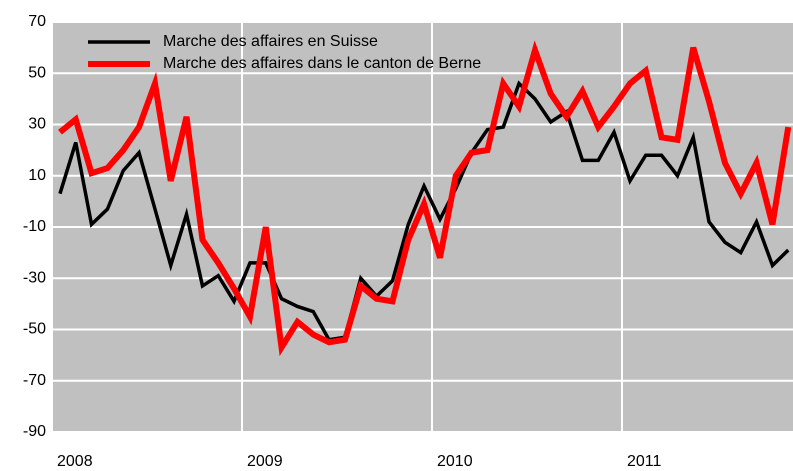  I want to click on y-tick-label: -30, so click(34, 277).